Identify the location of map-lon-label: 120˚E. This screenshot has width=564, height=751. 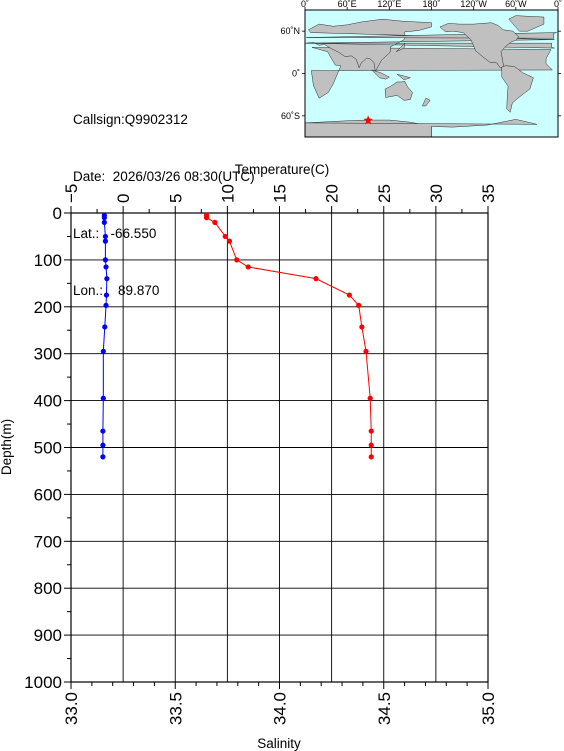
(389, 4).